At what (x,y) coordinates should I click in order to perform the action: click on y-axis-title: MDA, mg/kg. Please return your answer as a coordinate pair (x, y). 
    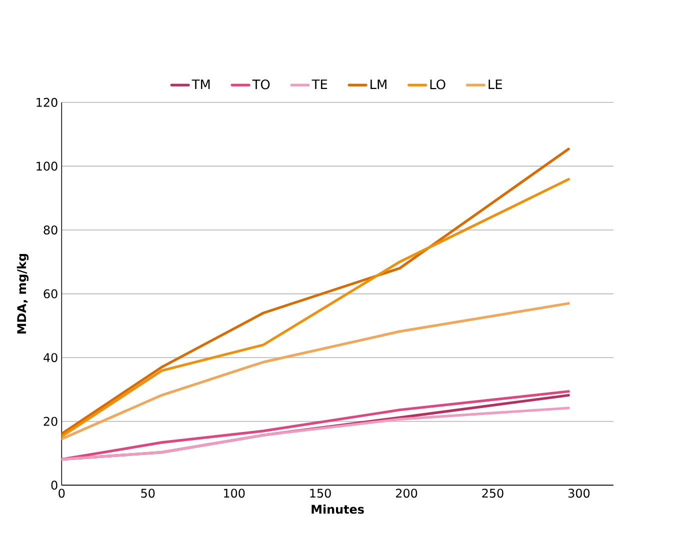
    Looking at the image, I should click on (22, 294).